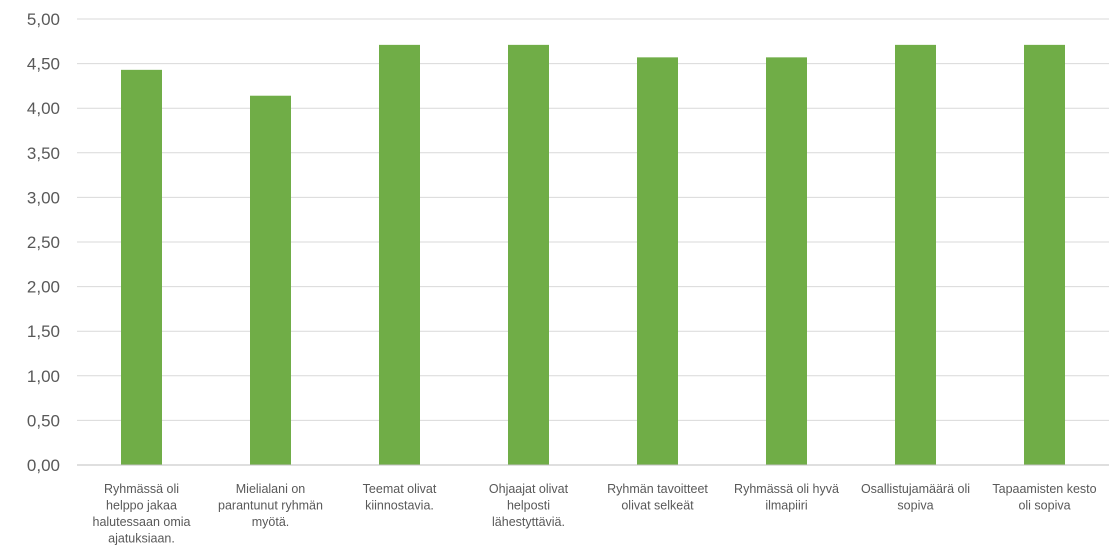  What do you see at coordinates (657, 497) in the screenshot?
I see `x-tick-label: Ryhmän tavoitteet olivat selkeät` at bounding box center [657, 497].